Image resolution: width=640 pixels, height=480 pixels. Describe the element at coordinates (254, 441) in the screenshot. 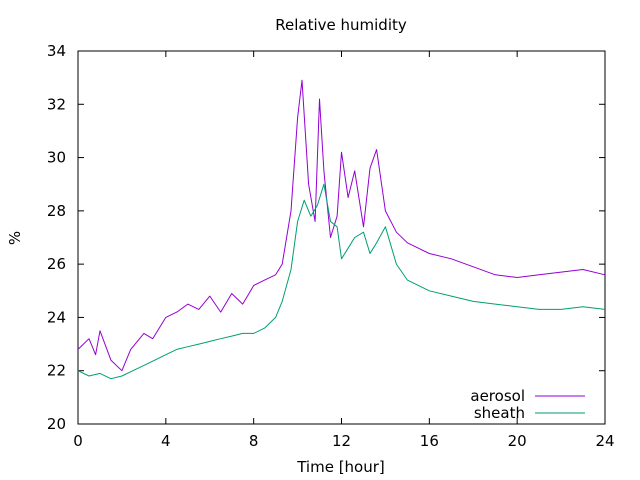

I see `x-tick-label: 8` at that location.